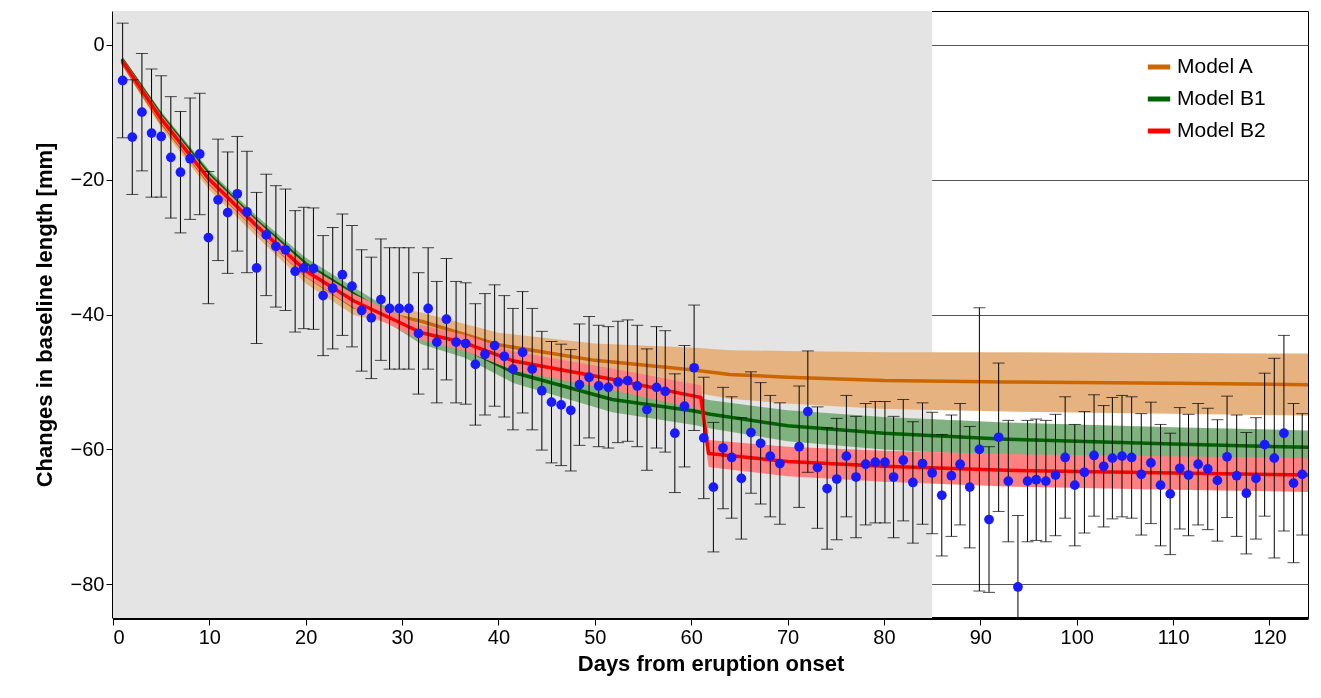  Describe the element at coordinates (499, 636) in the screenshot. I see `x-tick-label: 40` at that location.